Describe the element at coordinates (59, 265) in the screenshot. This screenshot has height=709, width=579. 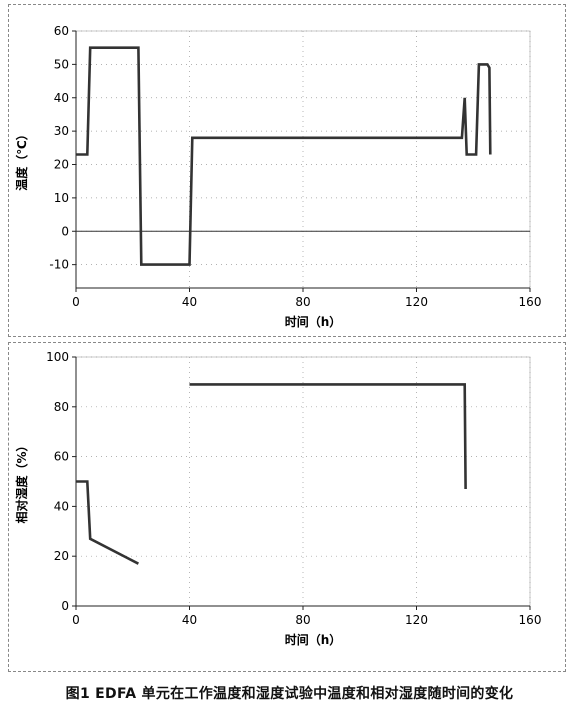
I see `y-tick-label: -10` at that location.